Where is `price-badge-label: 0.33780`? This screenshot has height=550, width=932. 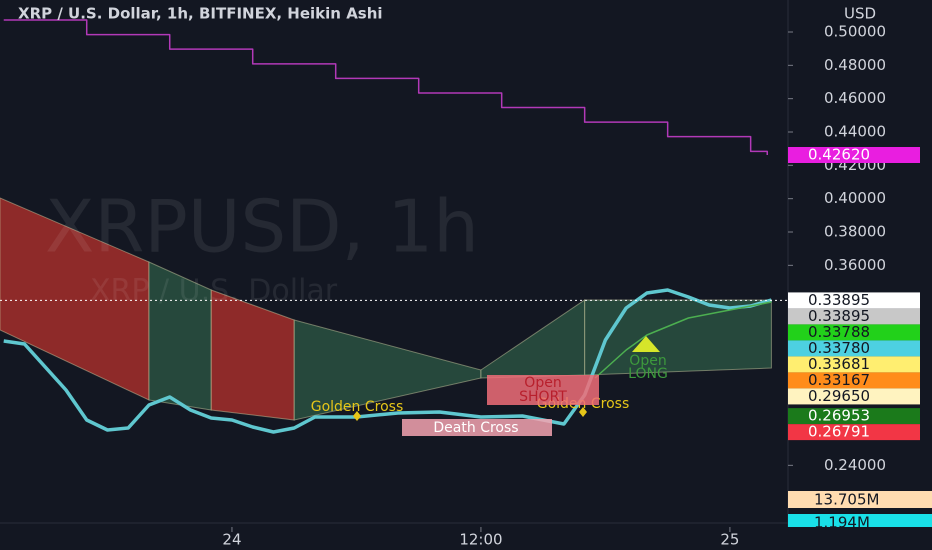 price-badge-label: 0.33780 is located at coordinates (839, 348).